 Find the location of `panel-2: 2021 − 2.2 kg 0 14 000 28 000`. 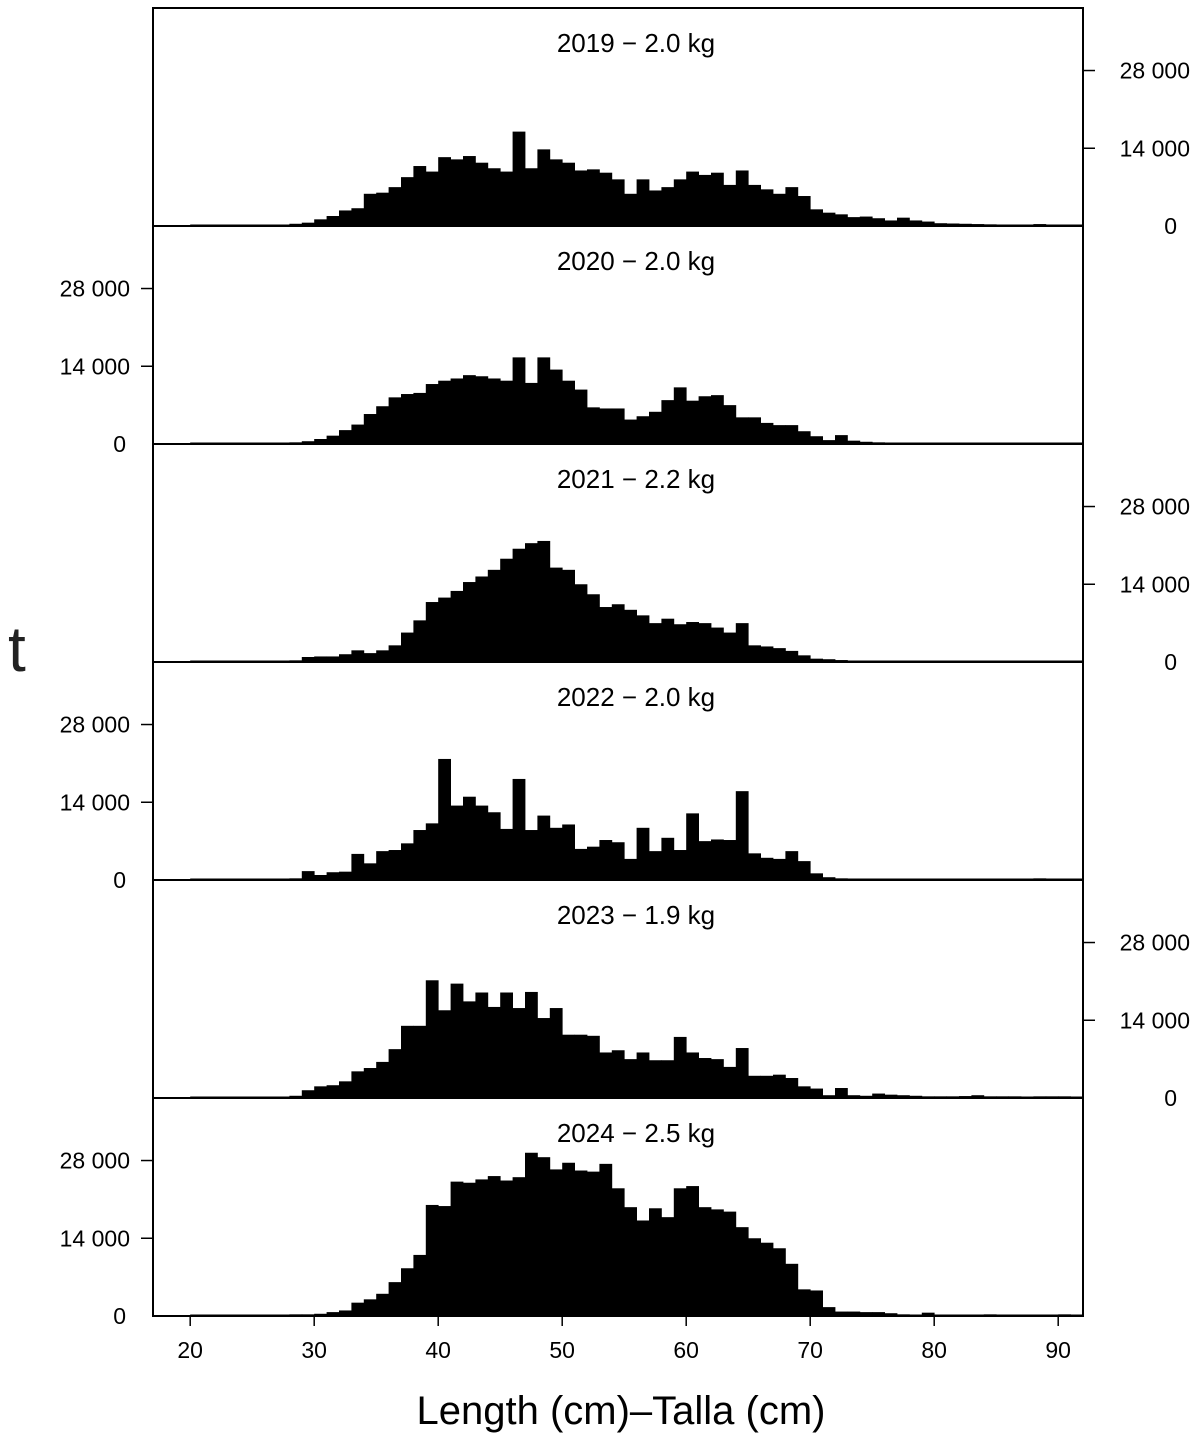

panel-2: 2021 − 2.2 kg 0 14 000 28 000 is located at coordinates (671, 559).